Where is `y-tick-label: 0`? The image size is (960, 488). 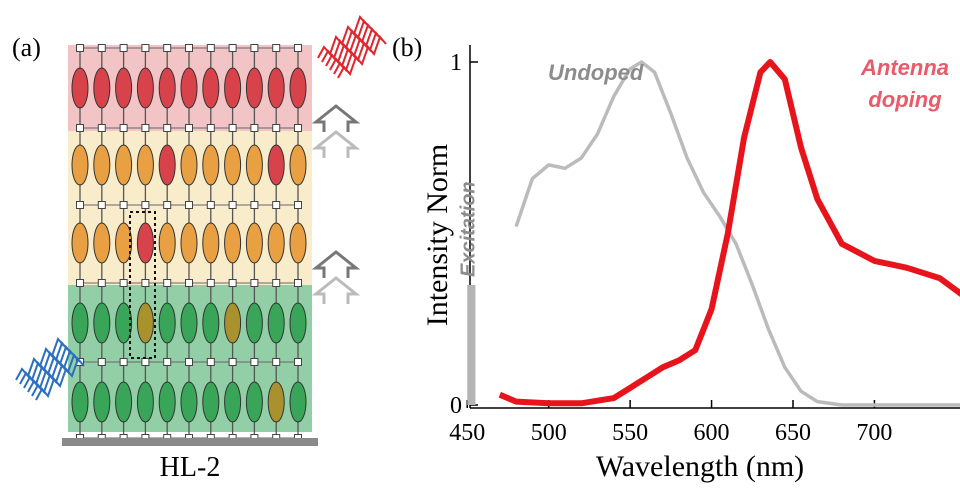 y-tick-label: 0 is located at coordinates (456, 406).